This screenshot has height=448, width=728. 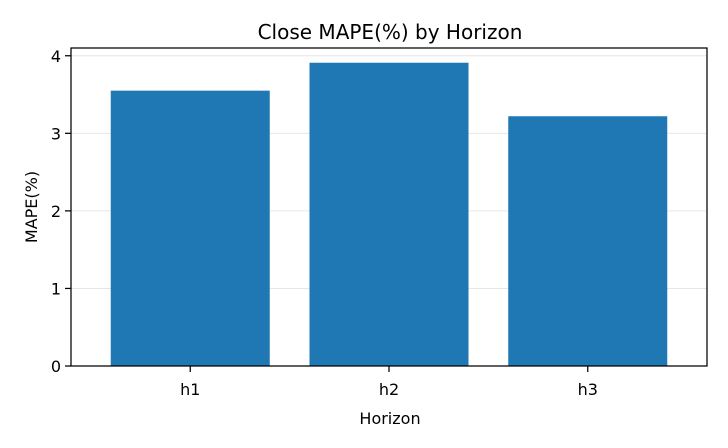 I want to click on x-tick-label-h2: h2, so click(x=389, y=389).